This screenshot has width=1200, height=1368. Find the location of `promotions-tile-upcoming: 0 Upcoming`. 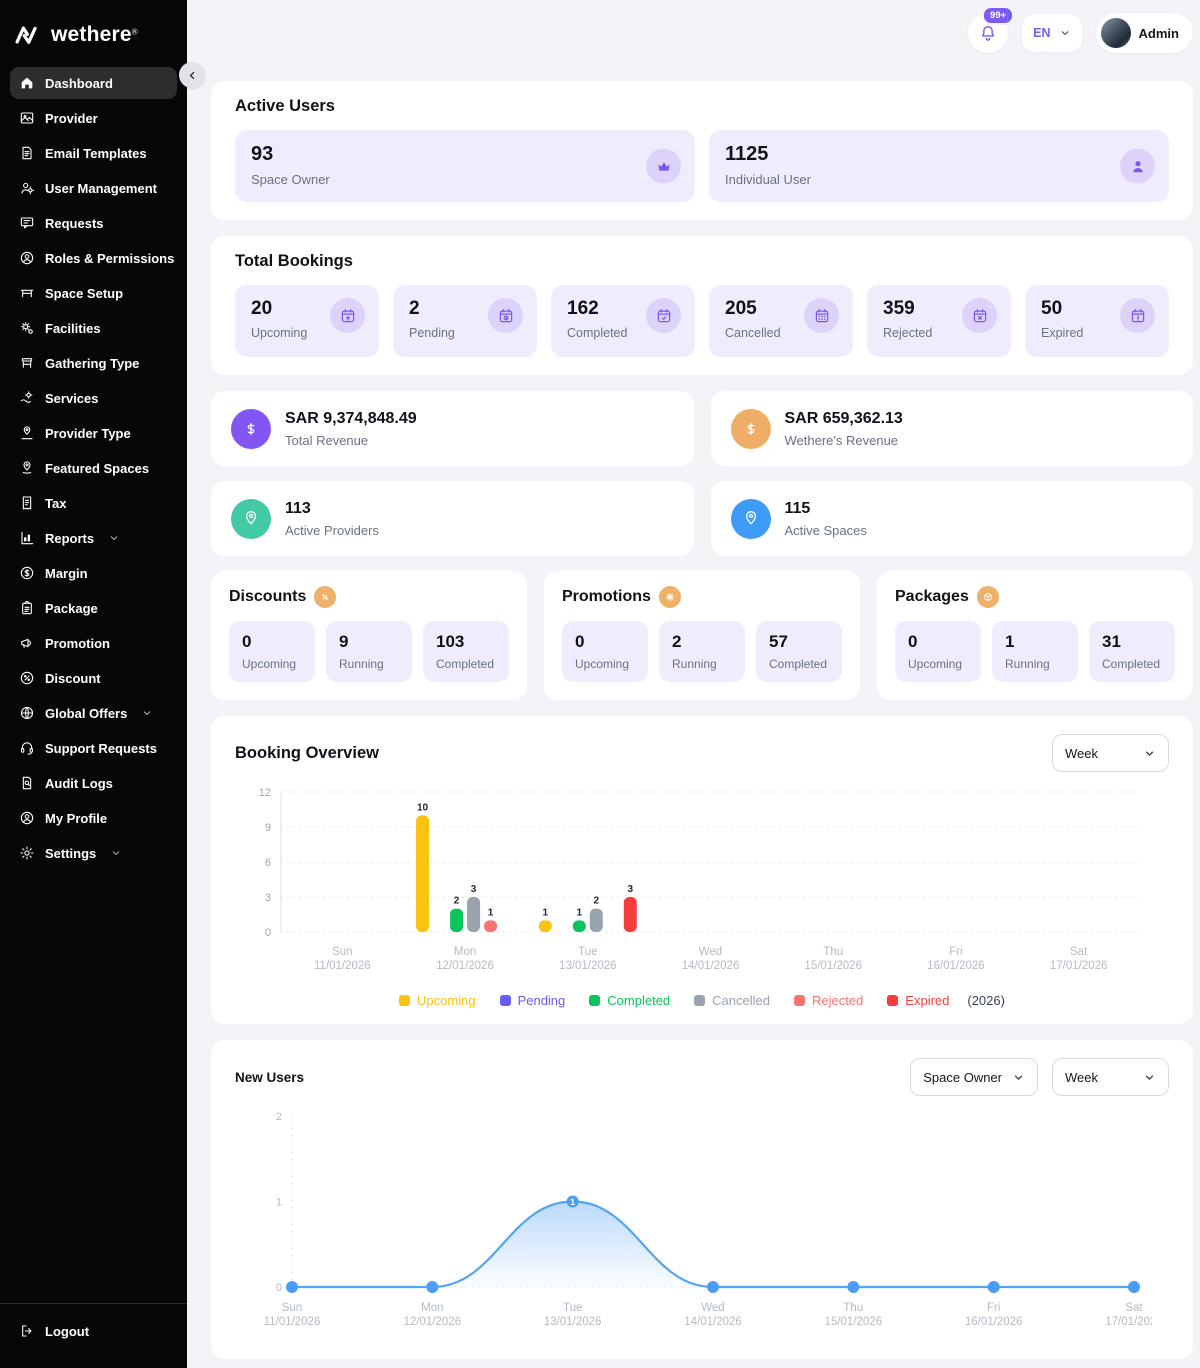

promotions-tile-upcoming: 0 Upcoming is located at coordinates (605, 651).